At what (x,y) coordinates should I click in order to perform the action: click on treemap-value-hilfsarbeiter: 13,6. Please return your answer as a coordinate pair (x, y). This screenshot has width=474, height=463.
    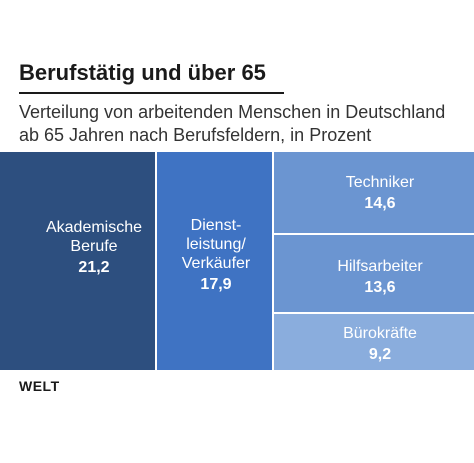
    Looking at the image, I should click on (379, 287).